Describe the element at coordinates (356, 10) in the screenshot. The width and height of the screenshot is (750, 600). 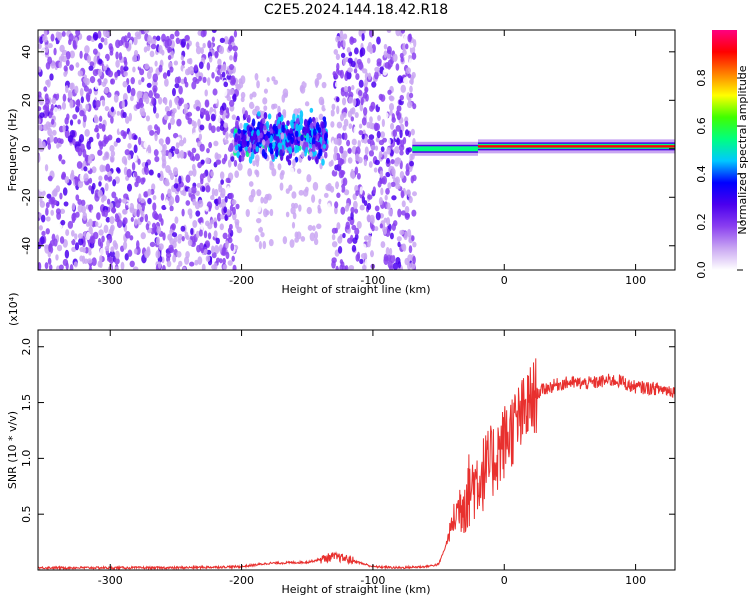
I see `figure-title: C2E5.2024.144.18.42.R18` at that location.